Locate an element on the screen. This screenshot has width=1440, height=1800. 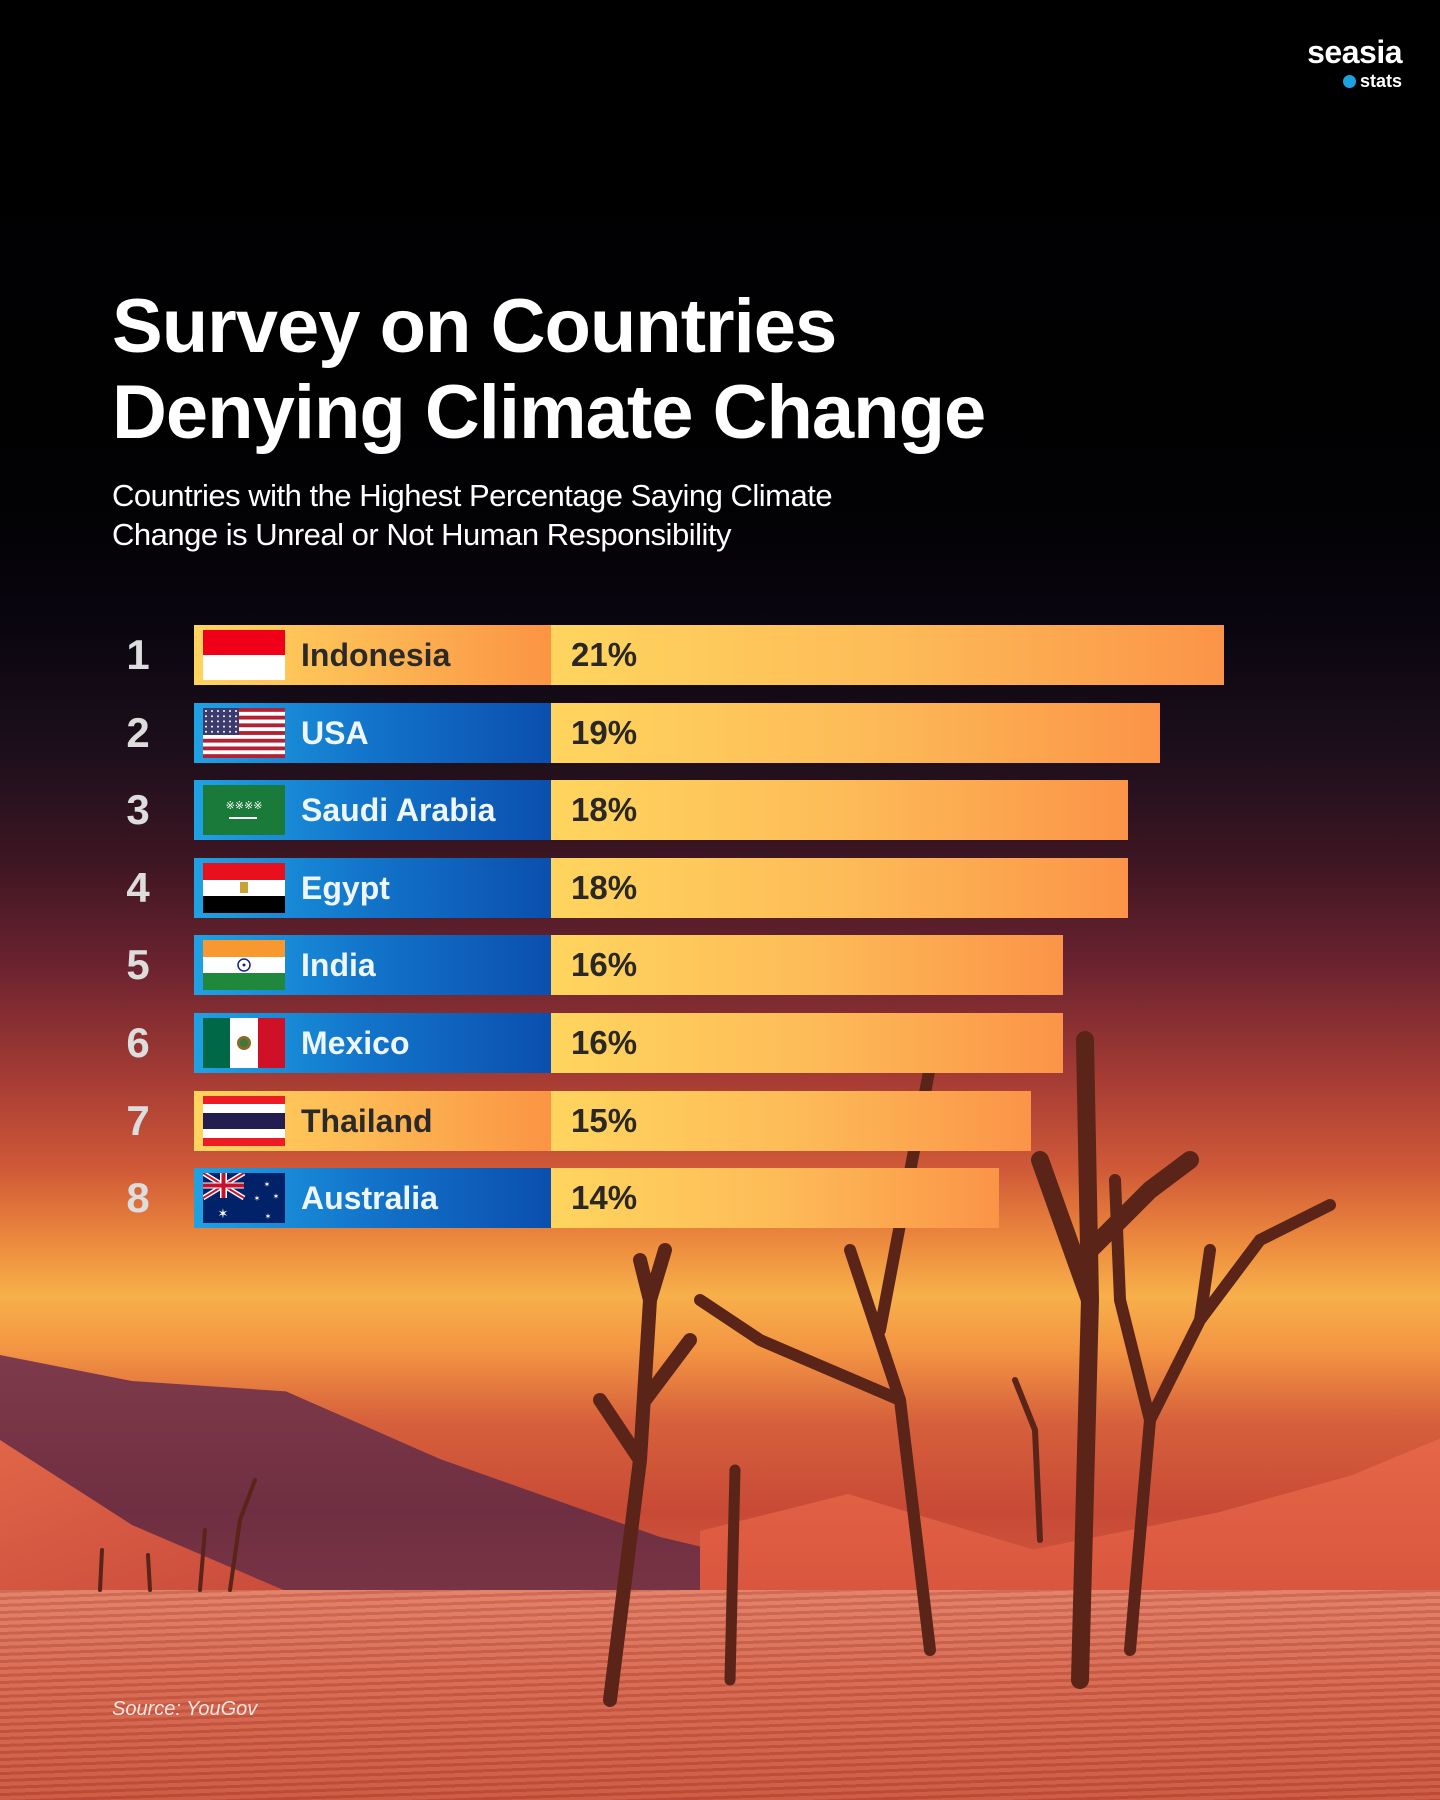
india-flag-icon is located at coordinates (244, 965).